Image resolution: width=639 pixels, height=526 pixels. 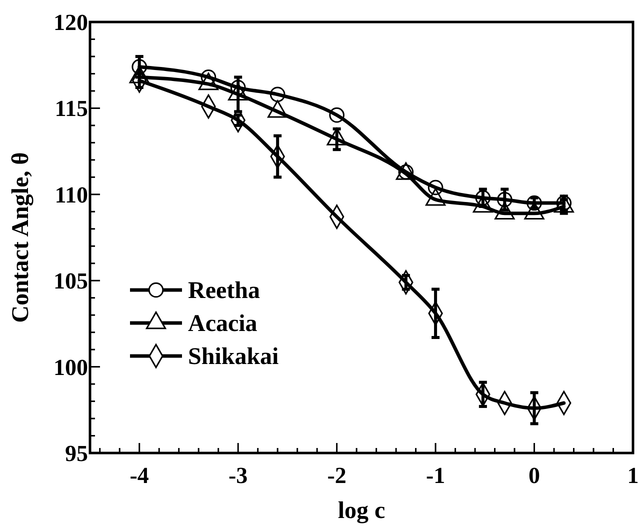 I want to click on x-tick-label: -2, so click(x=336, y=475).